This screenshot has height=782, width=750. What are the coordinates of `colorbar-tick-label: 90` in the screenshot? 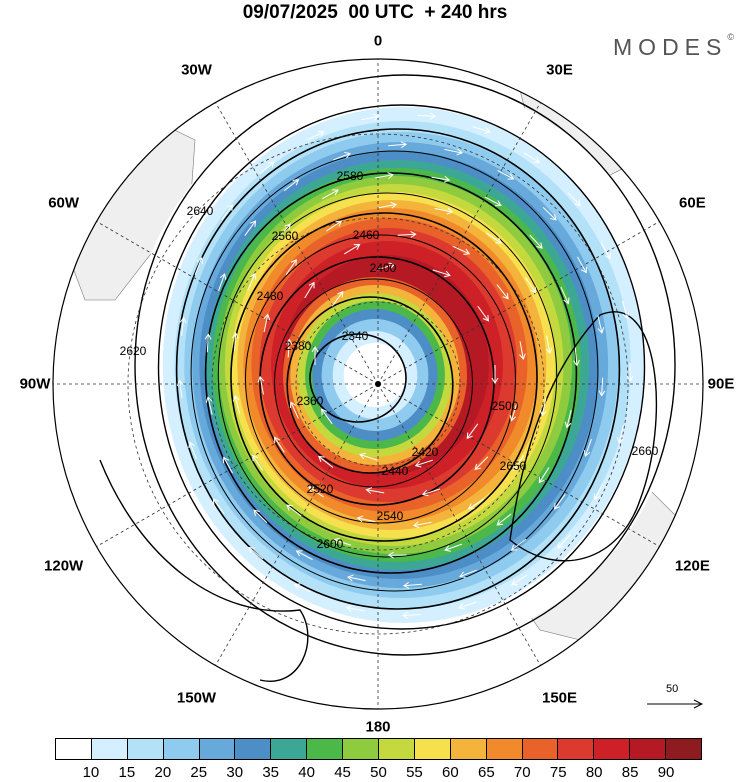 It's located at (666, 772).